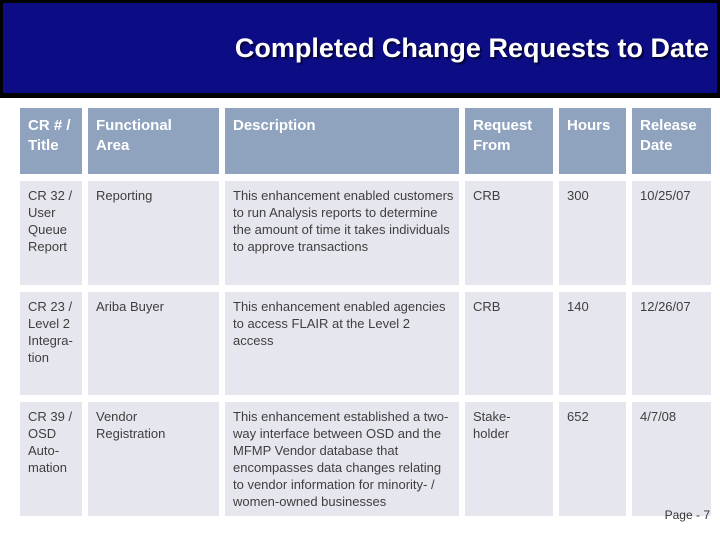 Image resolution: width=720 pixels, height=540 pixels. I want to click on cell-functional-area: Reporting, so click(153, 233).